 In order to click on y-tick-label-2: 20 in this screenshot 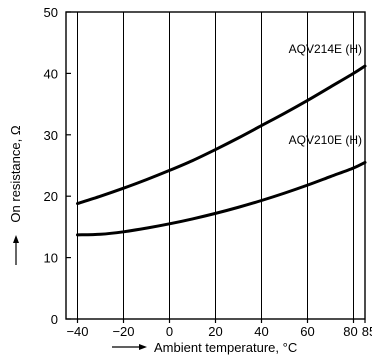, I will do `click(51, 196)`.